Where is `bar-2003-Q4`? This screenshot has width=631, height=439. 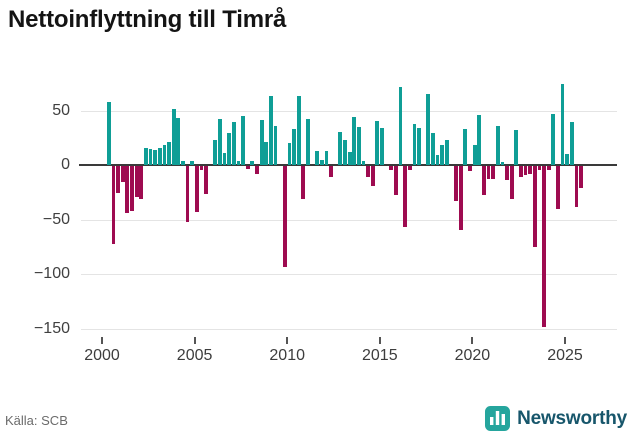 bar-2003-Q4 is located at coordinates (173, 137).